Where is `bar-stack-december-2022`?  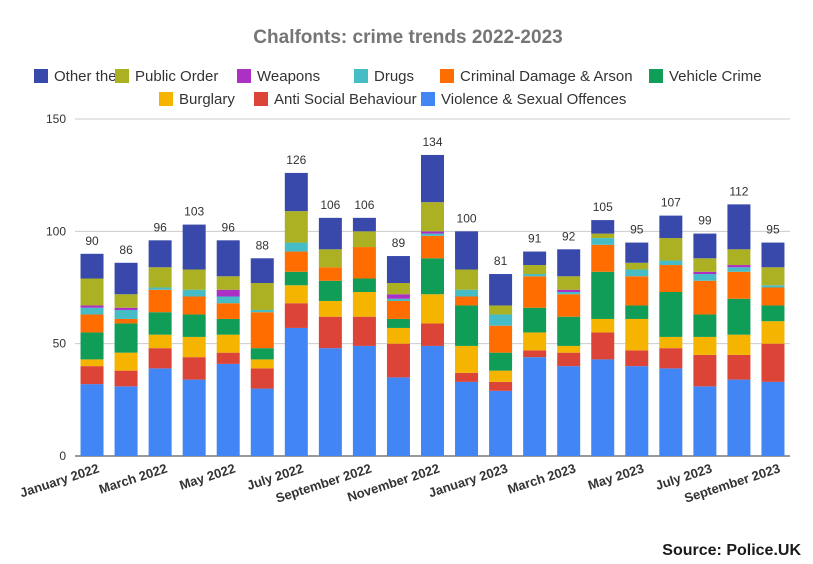
bar-stack-december-2022 is located at coordinates (467, 343).